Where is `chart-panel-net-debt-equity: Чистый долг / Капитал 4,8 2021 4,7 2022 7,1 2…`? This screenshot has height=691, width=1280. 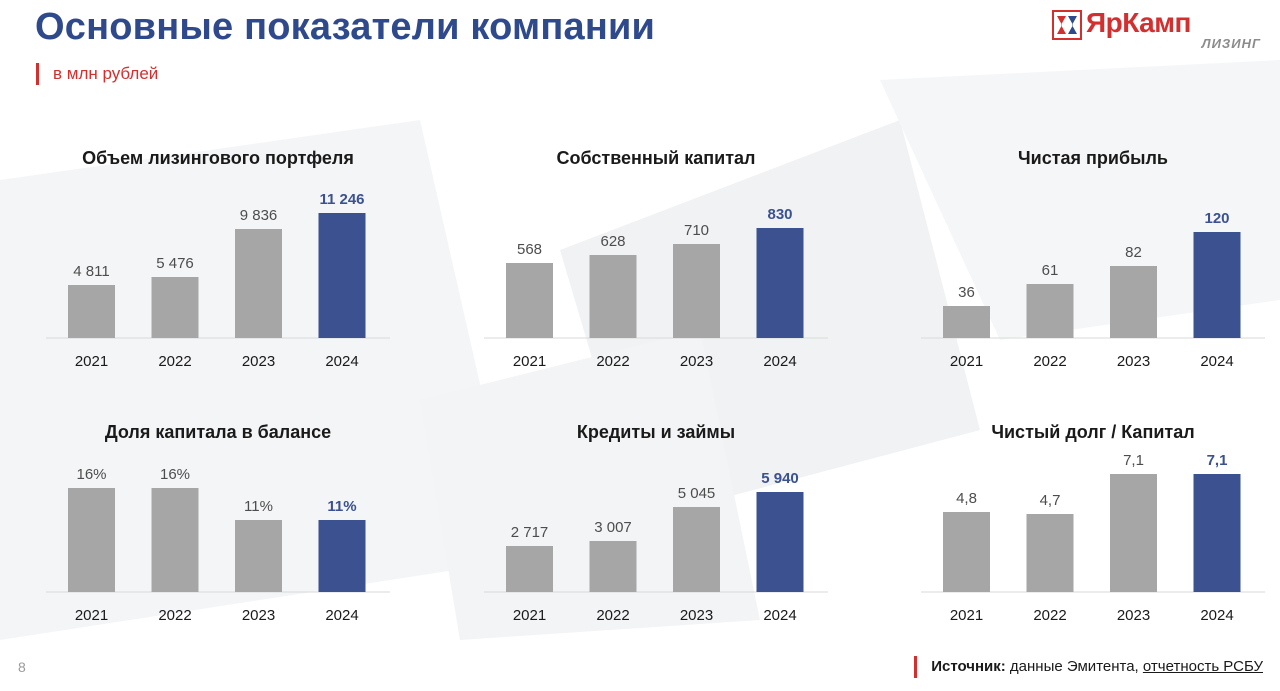 chart-panel-net-debt-equity: Чистый долг / Капитал 4,8 2021 4,7 2022 7,1 2… is located at coordinates (1091, 551).